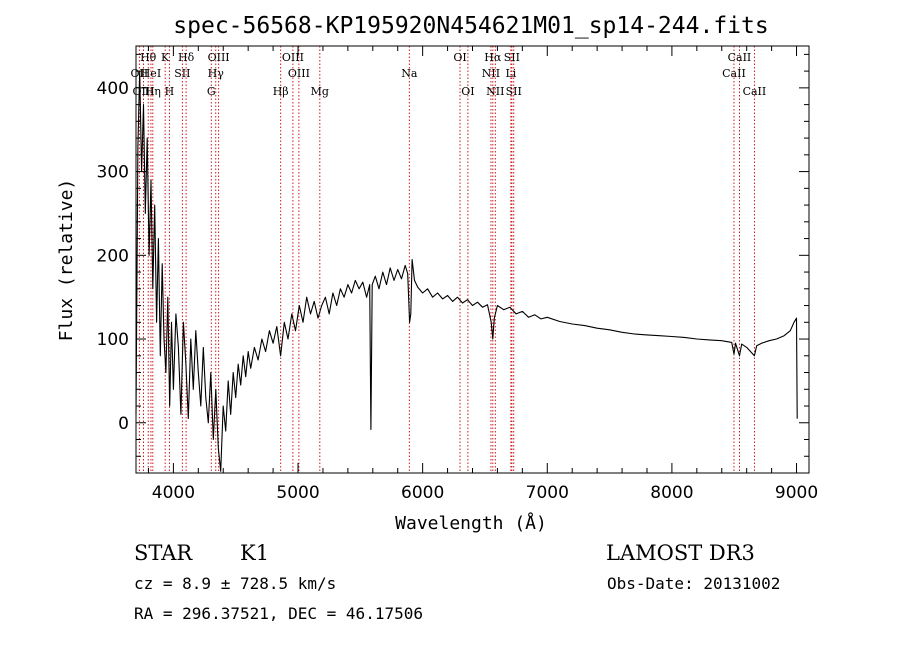 The width and height of the screenshot is (900, 649). What do you see at coordinates (148, 57) in the screenshot?
I see `spectral-line-label: Hθ` at bounding box center [148, 57].